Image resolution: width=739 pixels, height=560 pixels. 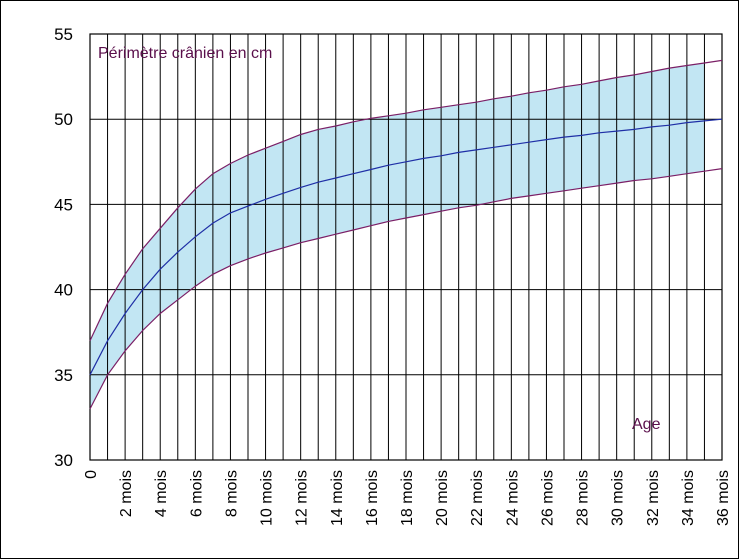 What do you see at coordinates (267, 498) in the screenshot?
I see `x-tick-label: 10 mois` at bounding box center [267, 498].